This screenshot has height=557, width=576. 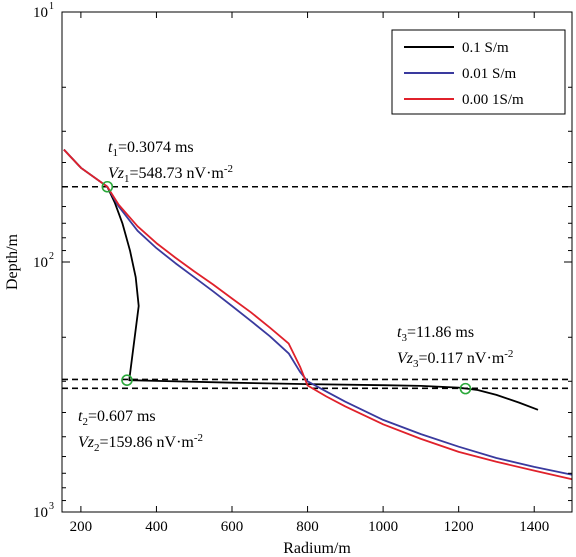 What do you see at coordinates (232, 527) in the screenshot?
I see `x-tick-label-2: 600` at bounding box center [232, 527].